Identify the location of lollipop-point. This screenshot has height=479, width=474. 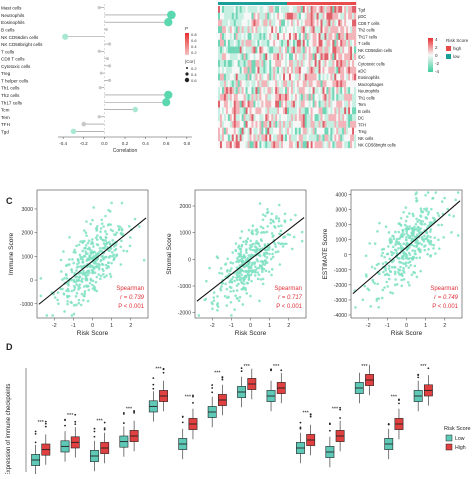
(84, 124).